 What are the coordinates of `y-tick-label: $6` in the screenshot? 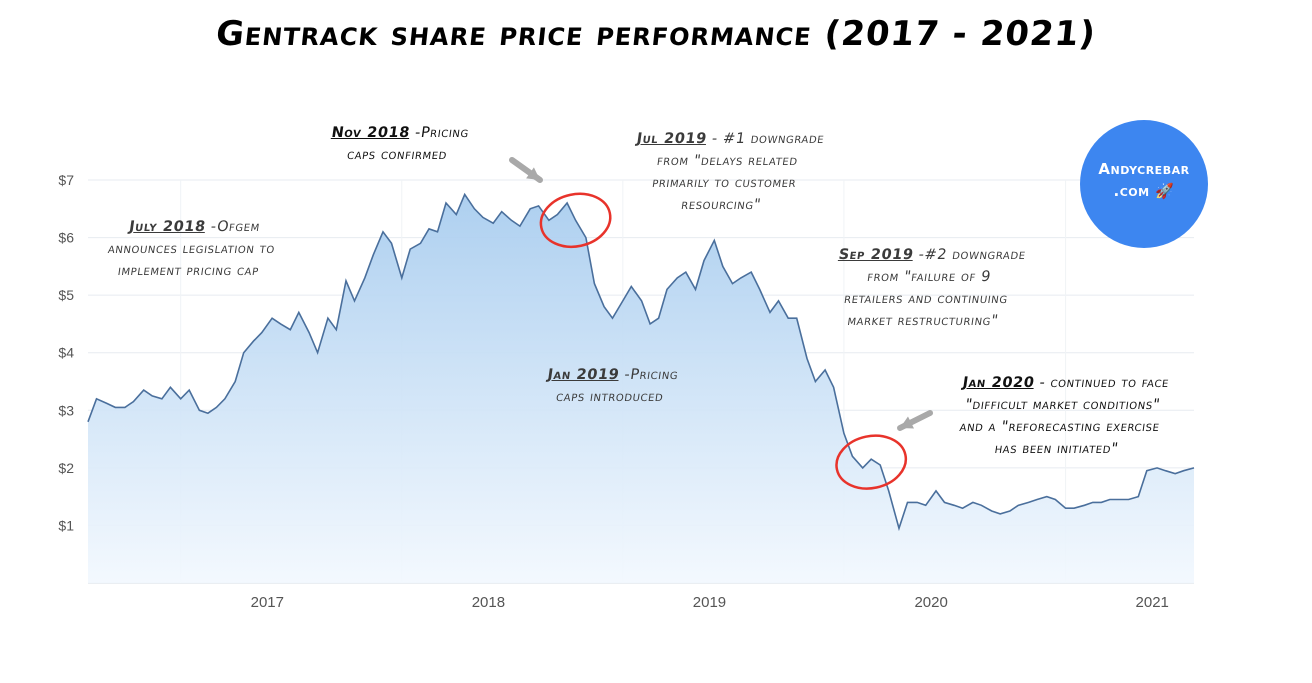 It's located at (66, 238).